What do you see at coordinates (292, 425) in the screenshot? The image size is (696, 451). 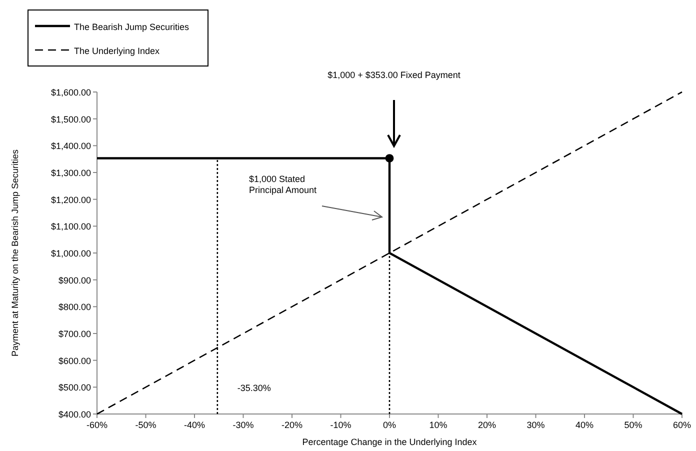 I see `x-tick-label: -20%` at bounding box center [292, 425].